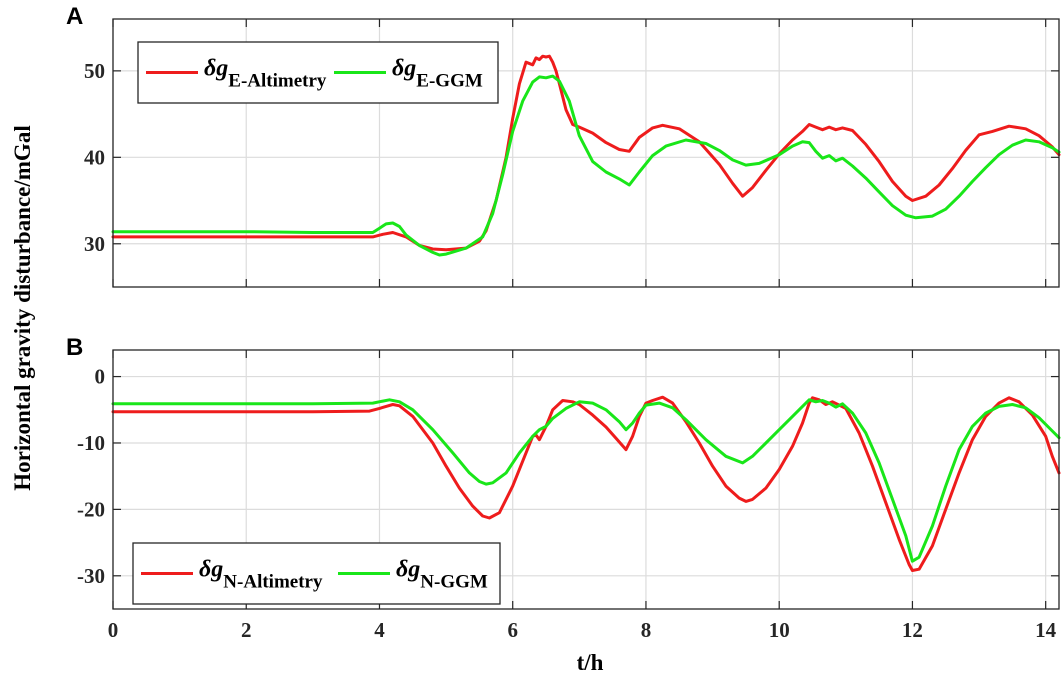 This screenshot has height=676, width=1063. I want to click on legend-entry-altimetry: δgN-Altimetry, so click(261, 575).